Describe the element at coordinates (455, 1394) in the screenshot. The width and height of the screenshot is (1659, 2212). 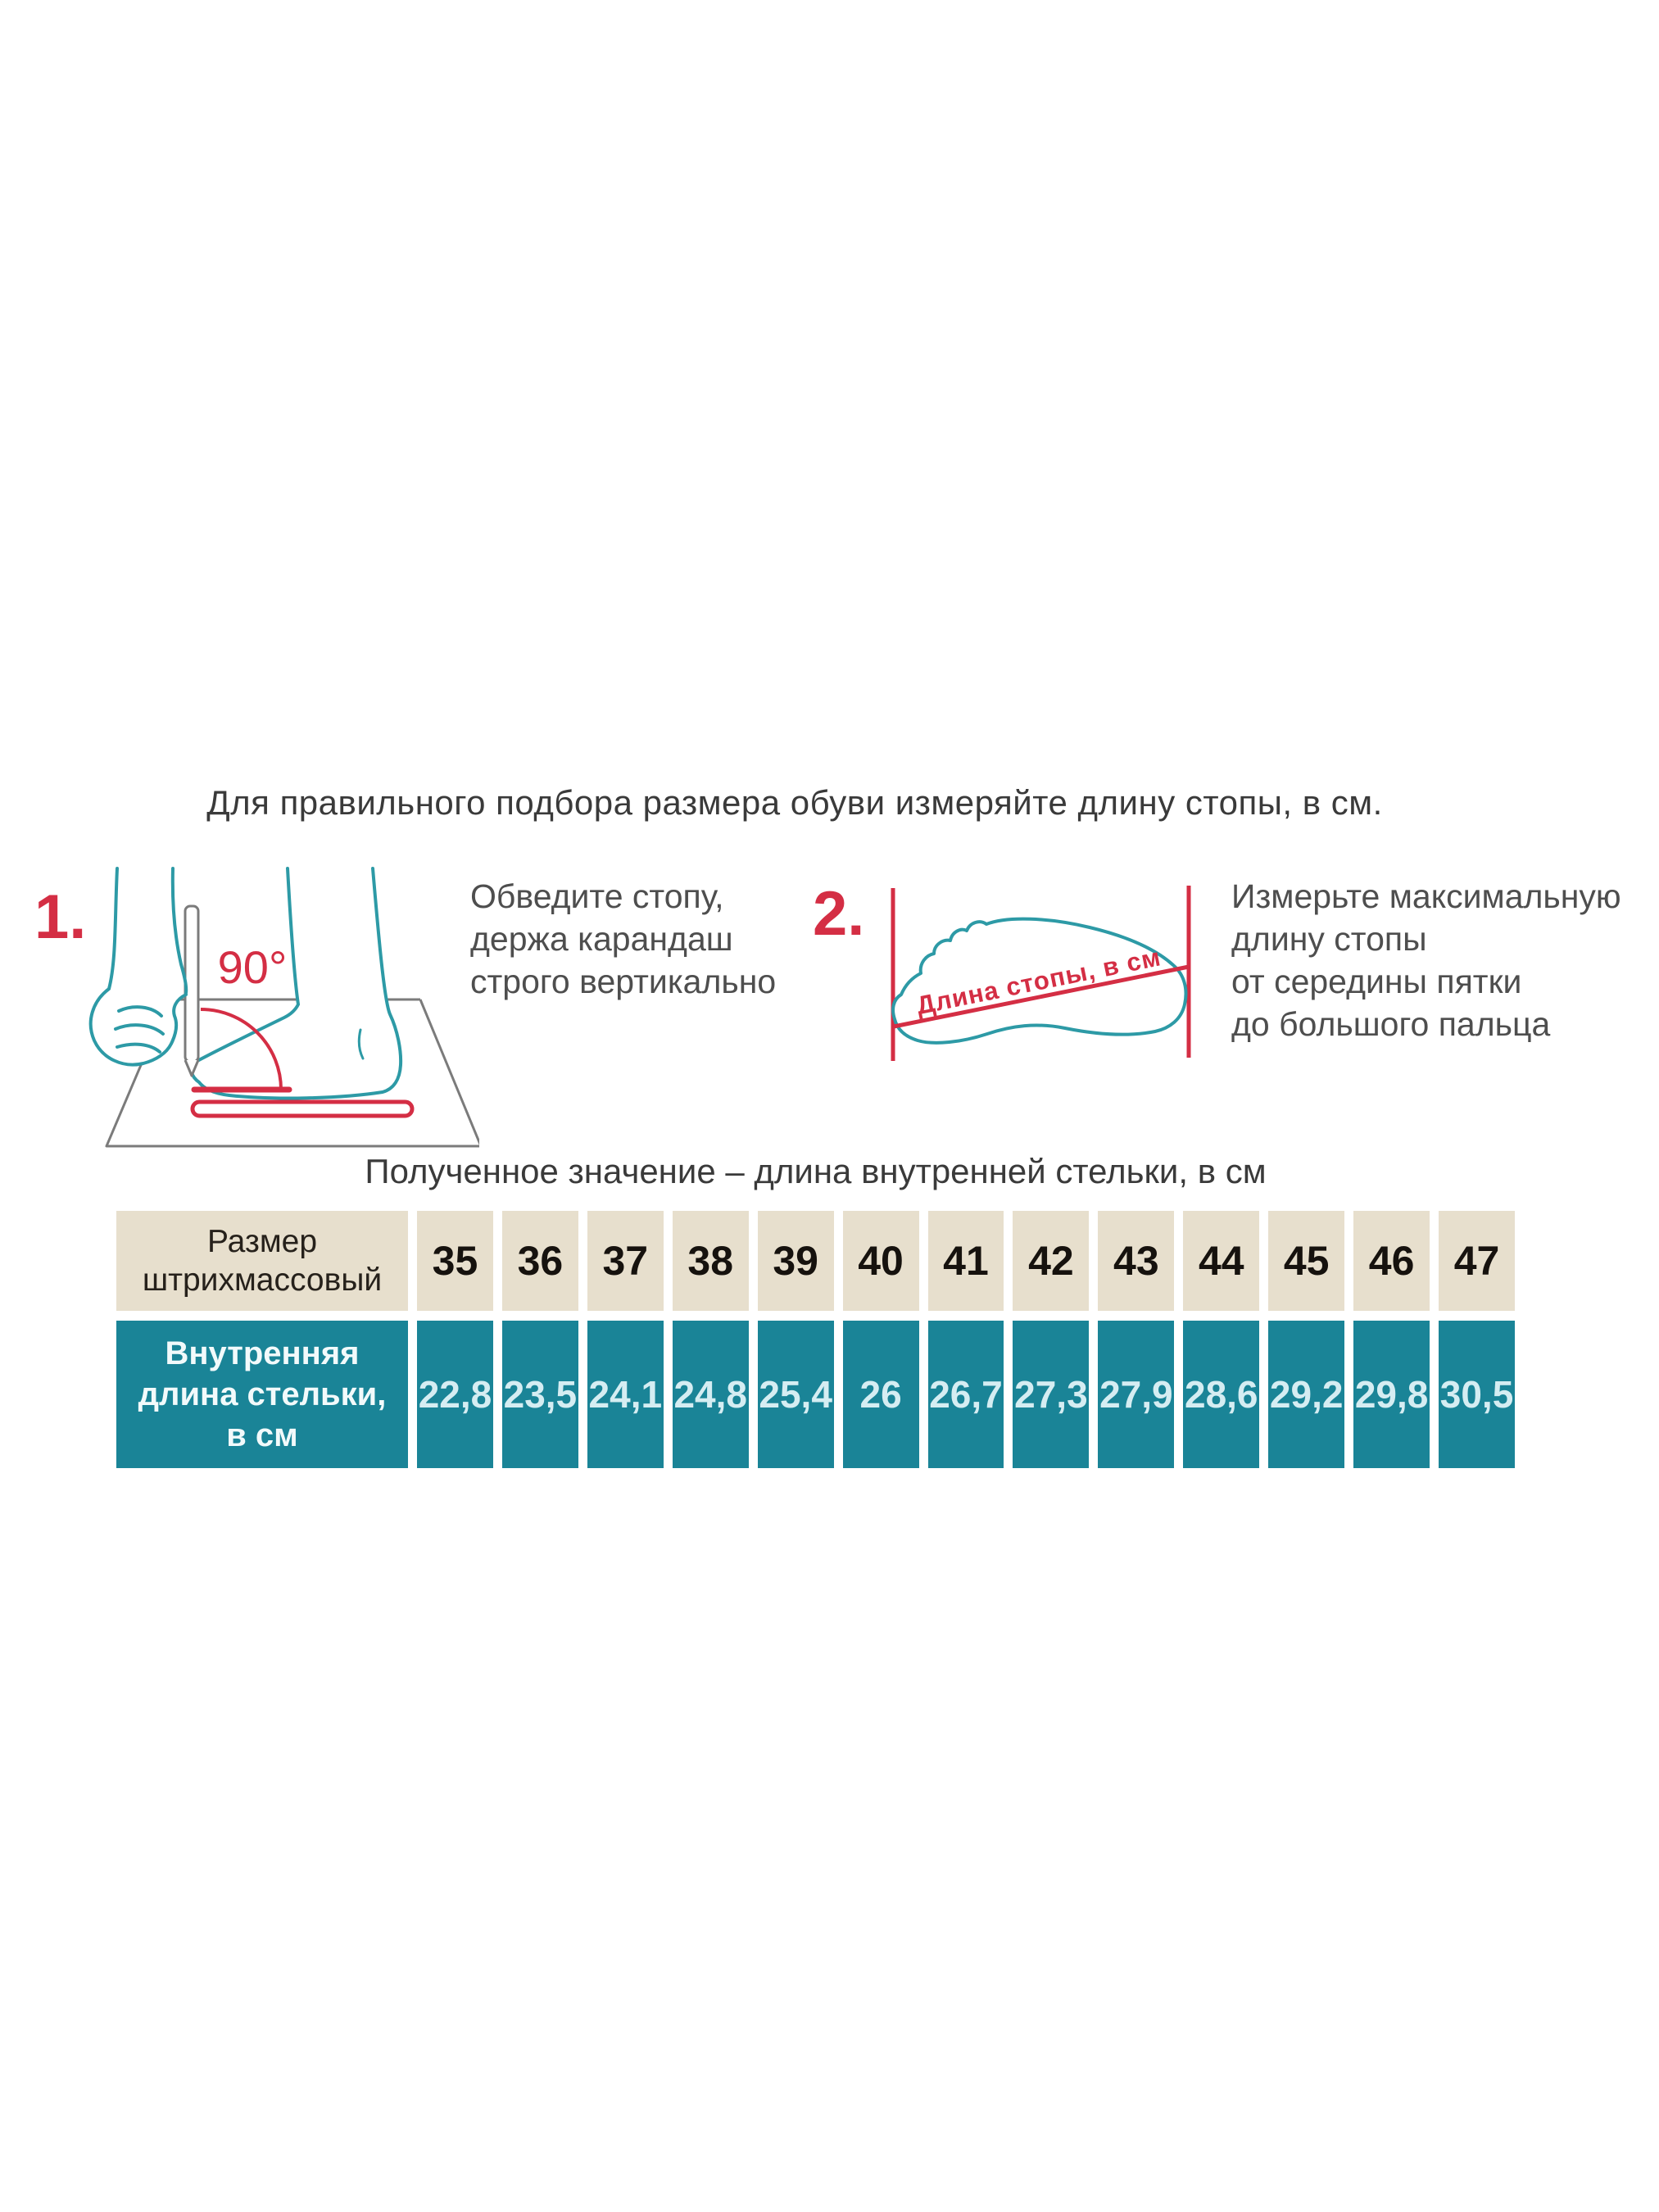
I see `insole-length-cell: 22,8` at that location.